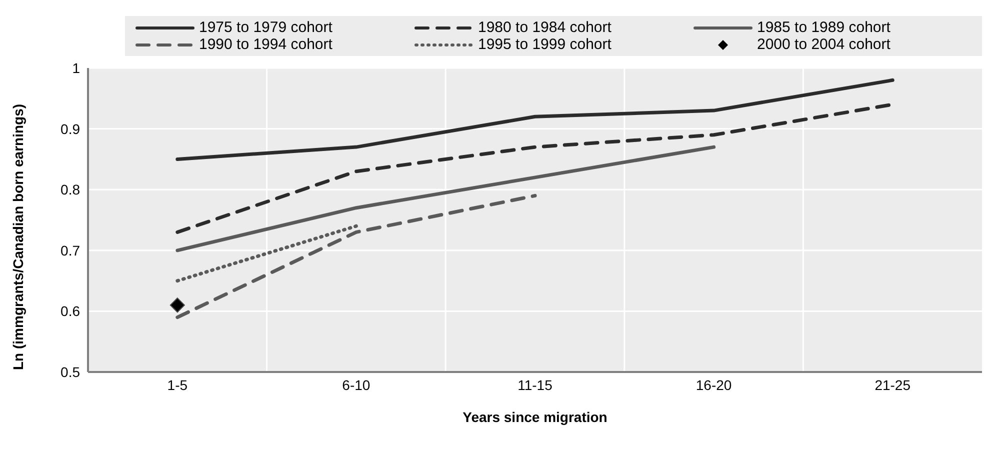  Describe the element at coordinates (714, 384) in the screenshot. I see `x-tick-label: 16-20` at that location.